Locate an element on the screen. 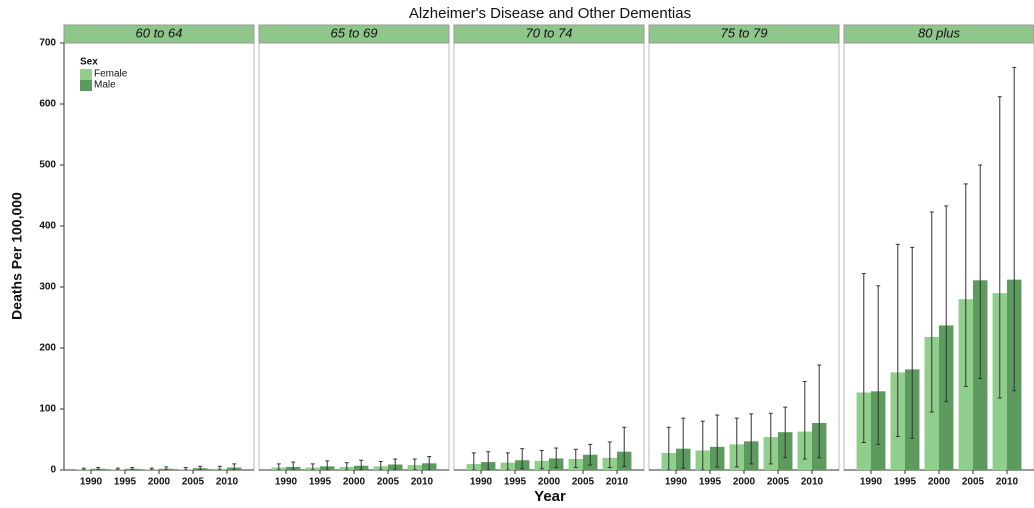 The width and height of the screenshot is (1034, 508). y-tick-label: 500 is located at coordinates (47, 165).